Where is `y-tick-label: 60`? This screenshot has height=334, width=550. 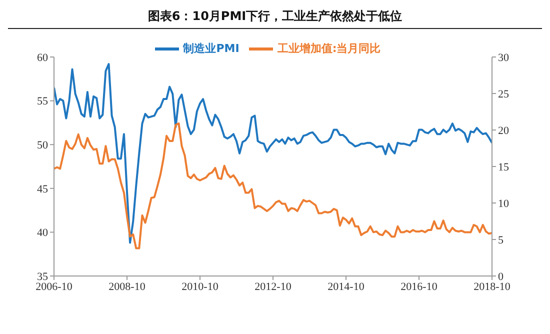 y-tick-label: 60 is located at coordinates (42, 58).